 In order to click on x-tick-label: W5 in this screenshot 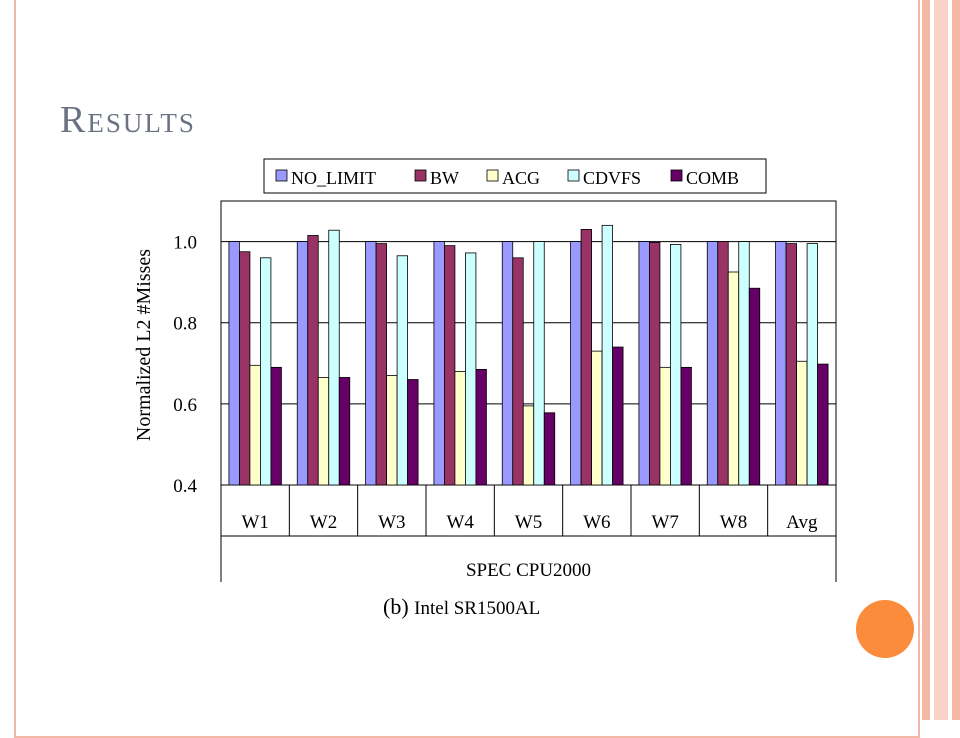, I will do `click(528, 522)`.